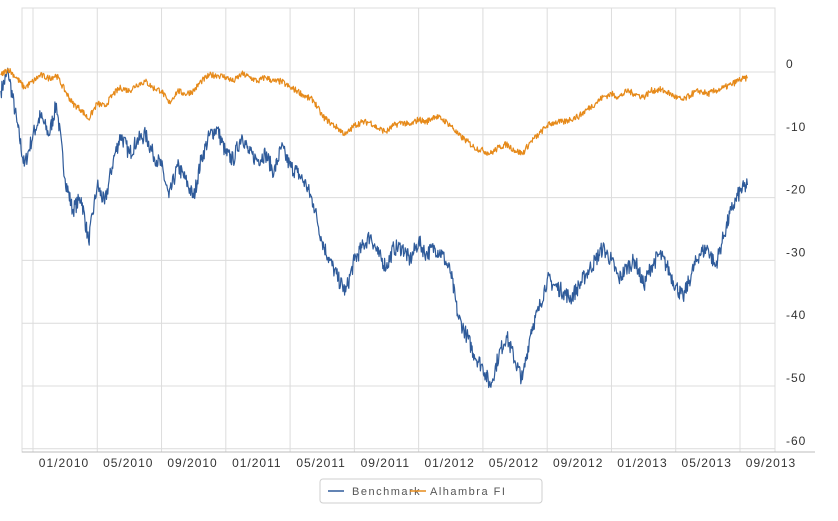 This screenshot has width=838, height=521. What do you see at coordinates (790, 64) in the screenshot?
I see `y-tick-label: 0` at bounding box center [790, 64].